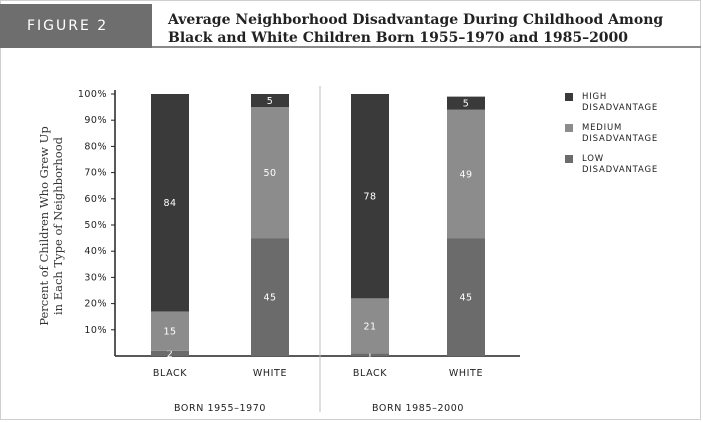 The height and width of the screenshot is (422, 703). What do you see at coordinates (95, 330) in the screenshot?
I see `y-tick-label: 10%` at bounding box center [95, 330].